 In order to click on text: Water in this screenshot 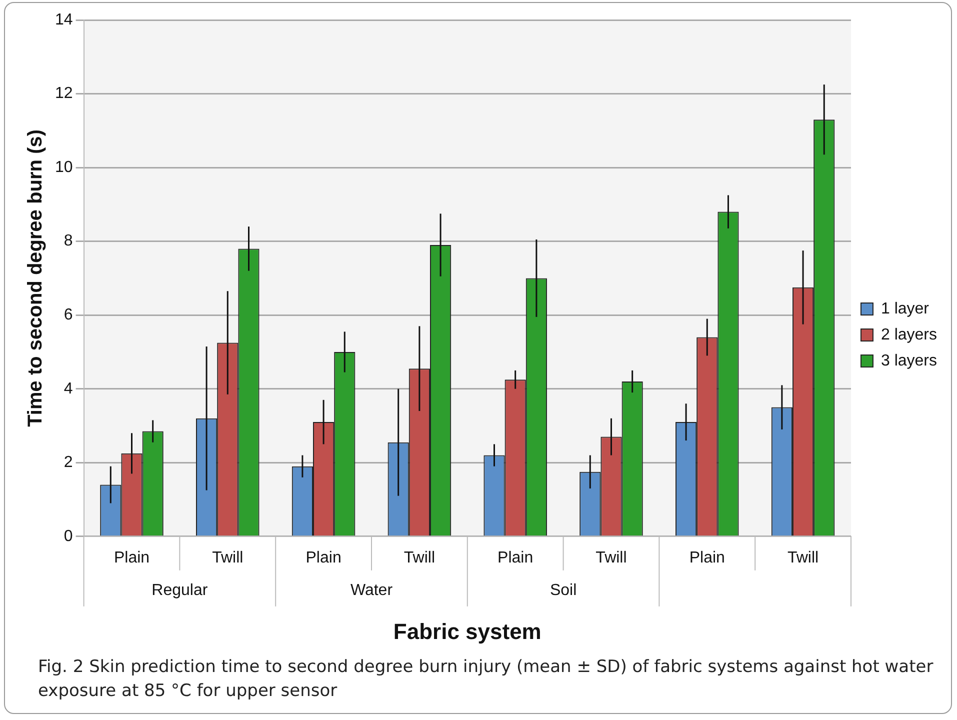, I will do `click(372, 590)`.